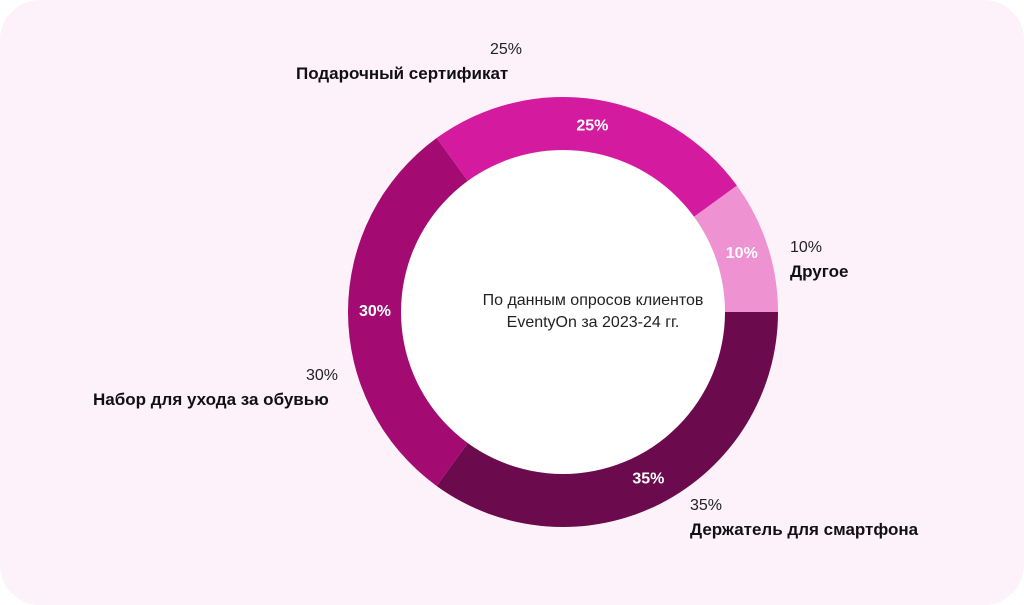 This screenshot has height=605, width=1024. What do you see at coordinates (593, 300) in the screenshot?
I see `center-note-line-1: По данным опросов клиентов` at bounding box center [593, 300].